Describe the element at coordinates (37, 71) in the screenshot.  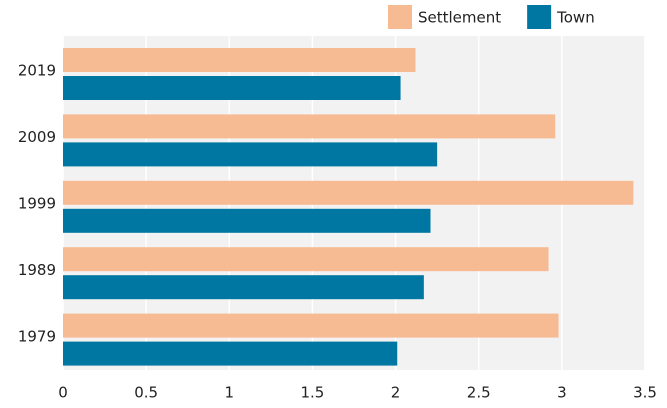
I see `y-tick-label: 2019` at that location.